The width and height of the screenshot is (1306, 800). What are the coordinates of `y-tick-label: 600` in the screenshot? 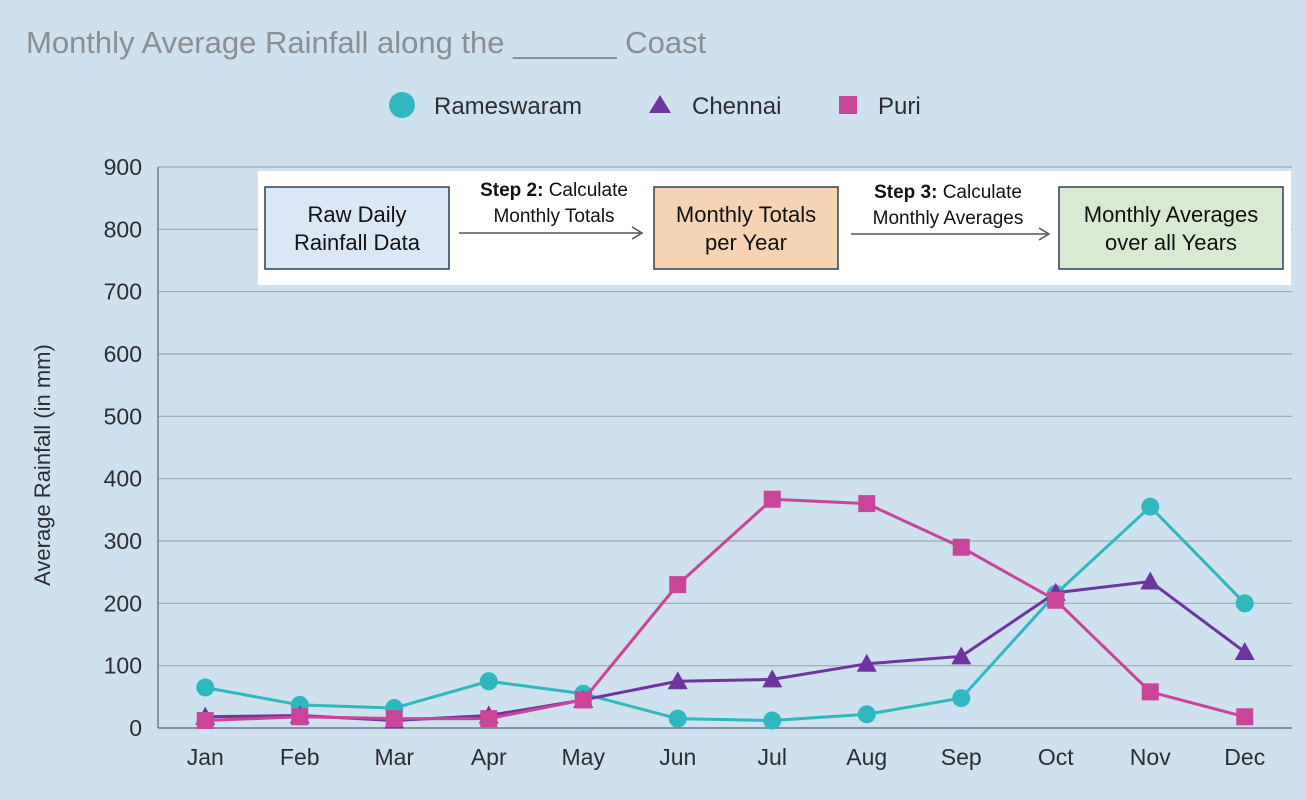 It's located at (123, 354).